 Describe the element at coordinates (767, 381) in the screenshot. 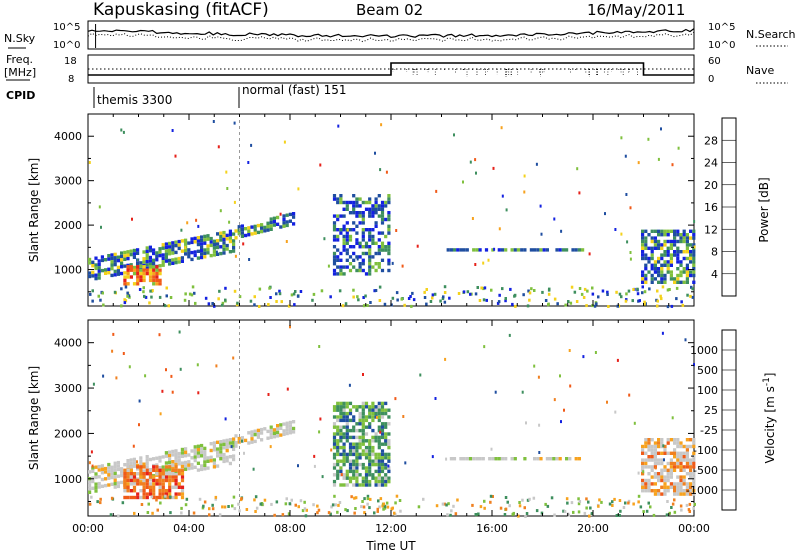

I see `velocity-colorbar-label-sup: -1` at that location.